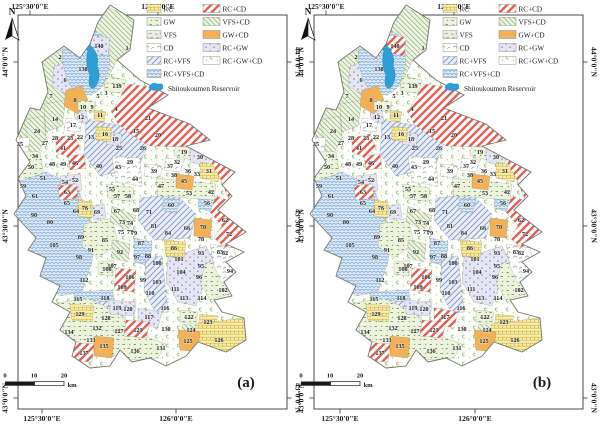 This screenshot has width=600, height=424. Describe the element at coordinates (211, 47) in the screenshot. I see `legend-swatch-rc-gw` at that location.